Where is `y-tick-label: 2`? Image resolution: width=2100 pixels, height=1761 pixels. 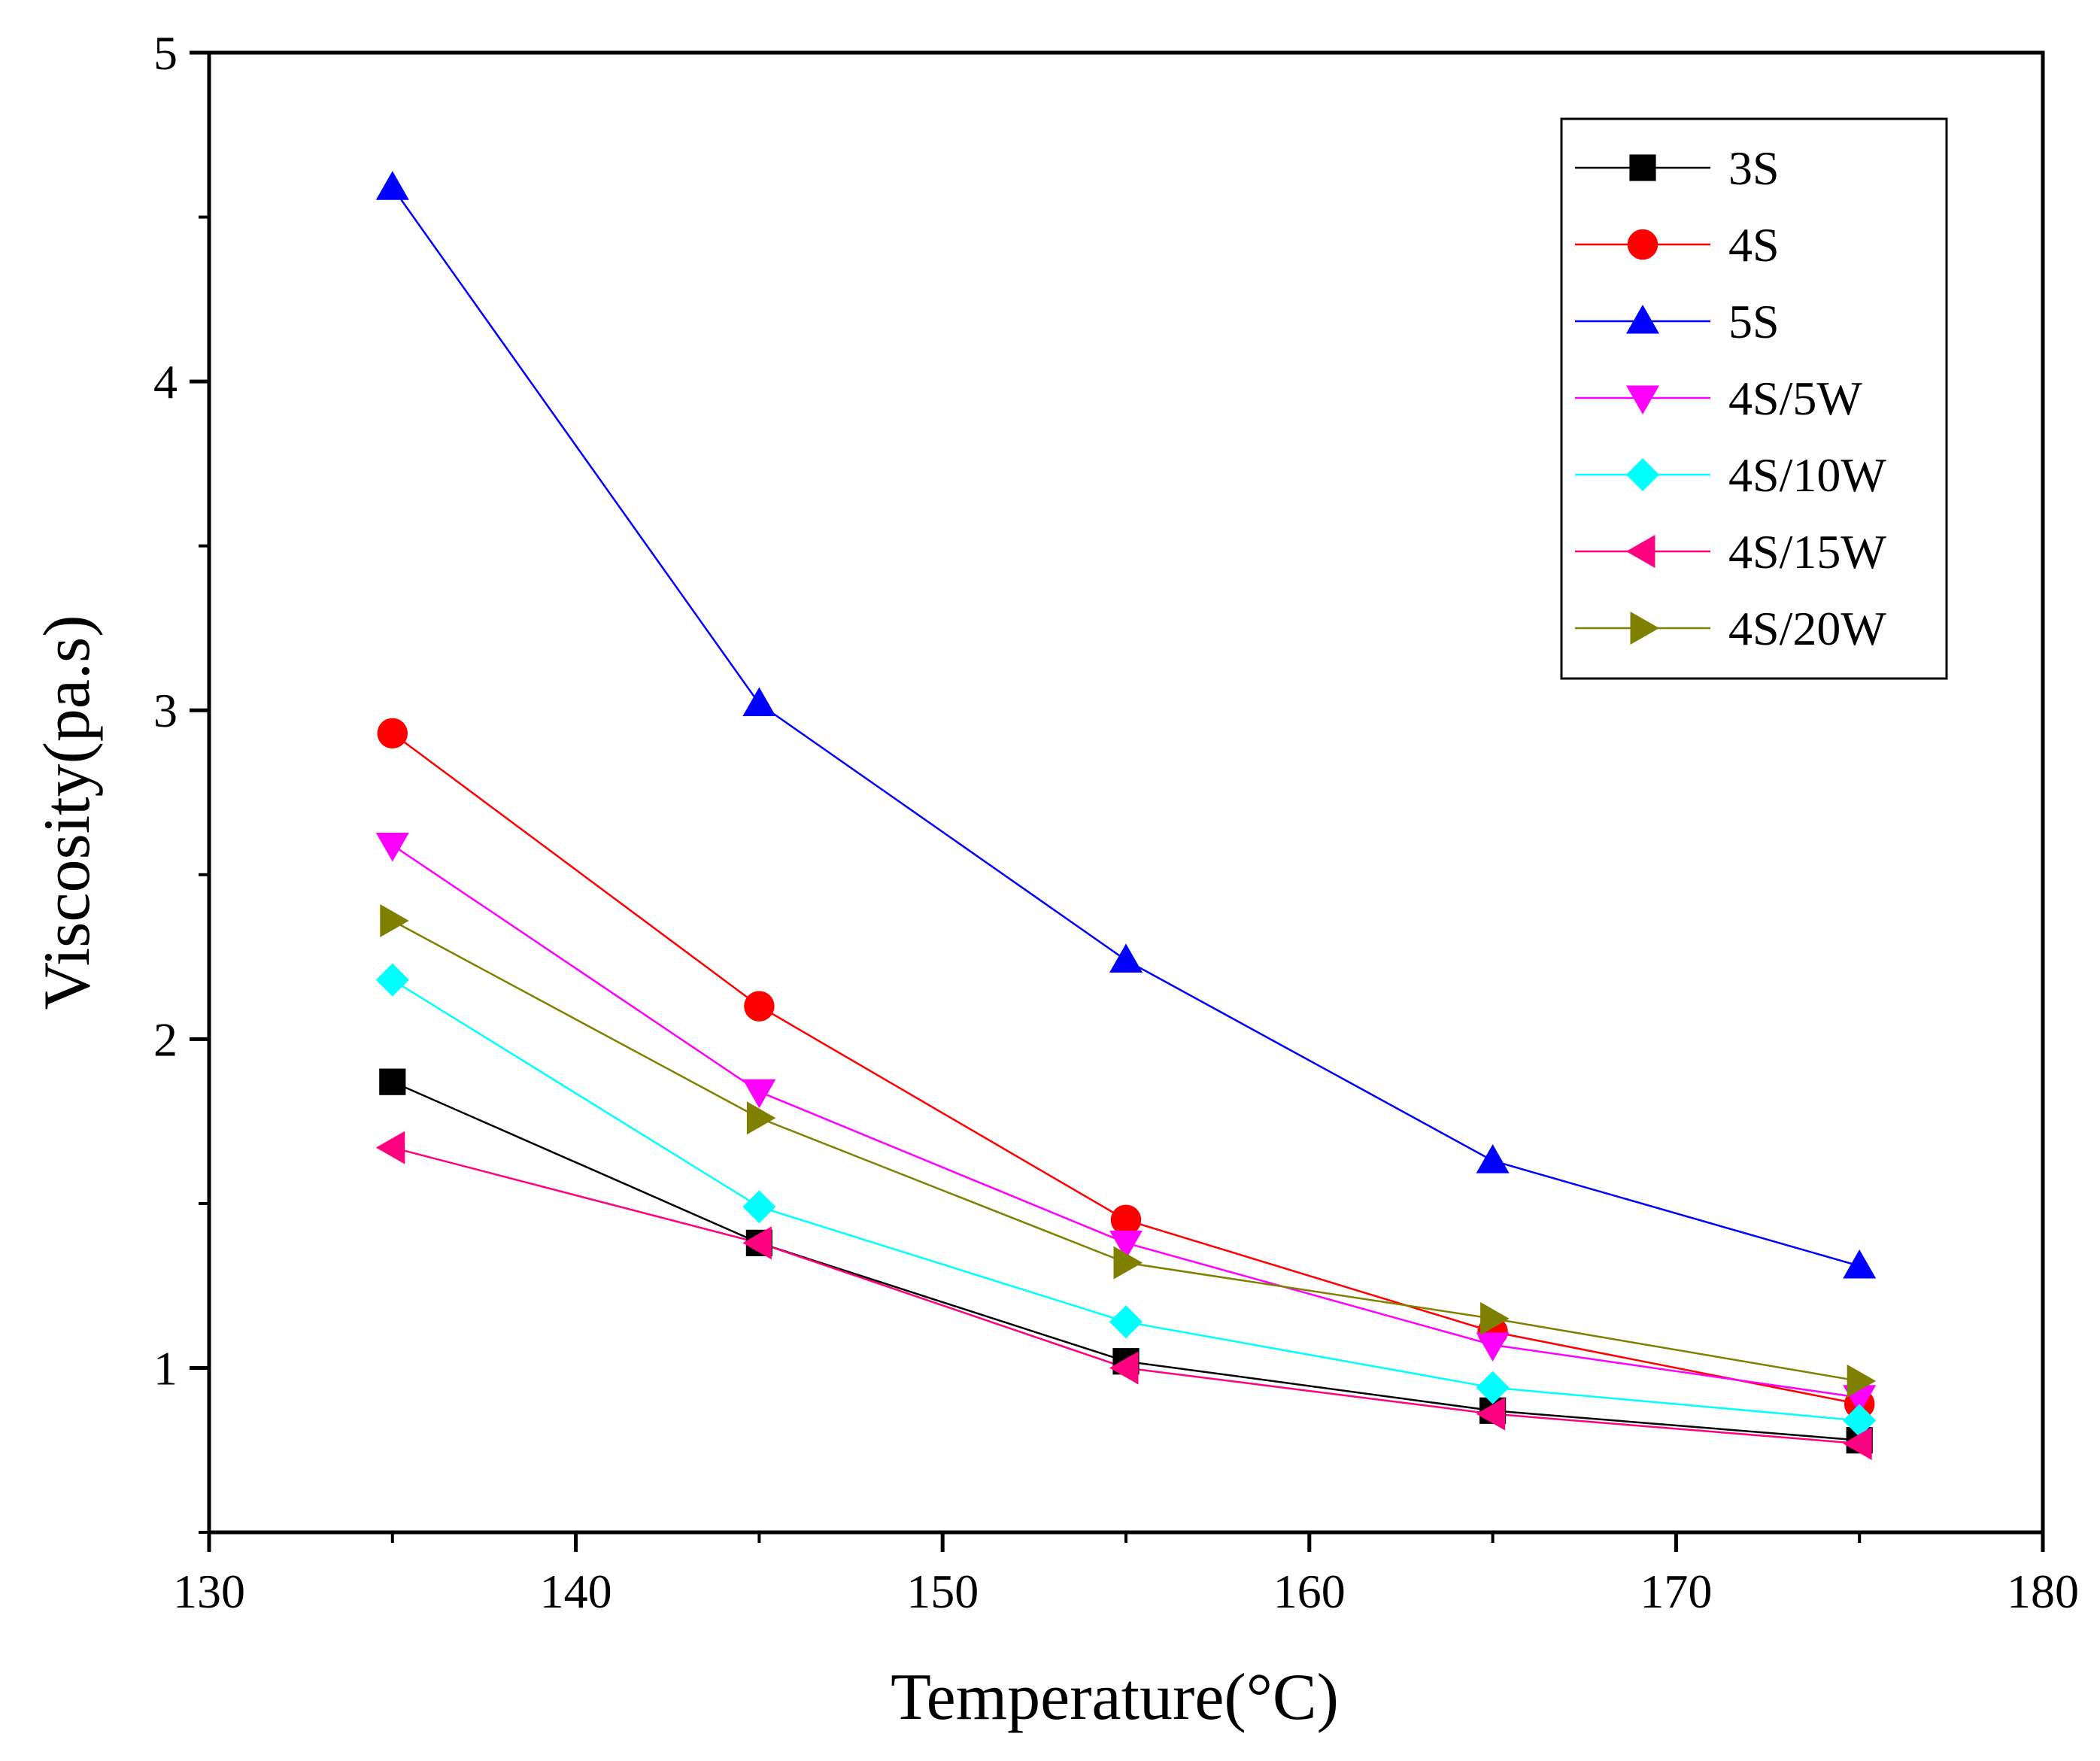 y-tick-label: 2 is located at coordinates (166, 1039).